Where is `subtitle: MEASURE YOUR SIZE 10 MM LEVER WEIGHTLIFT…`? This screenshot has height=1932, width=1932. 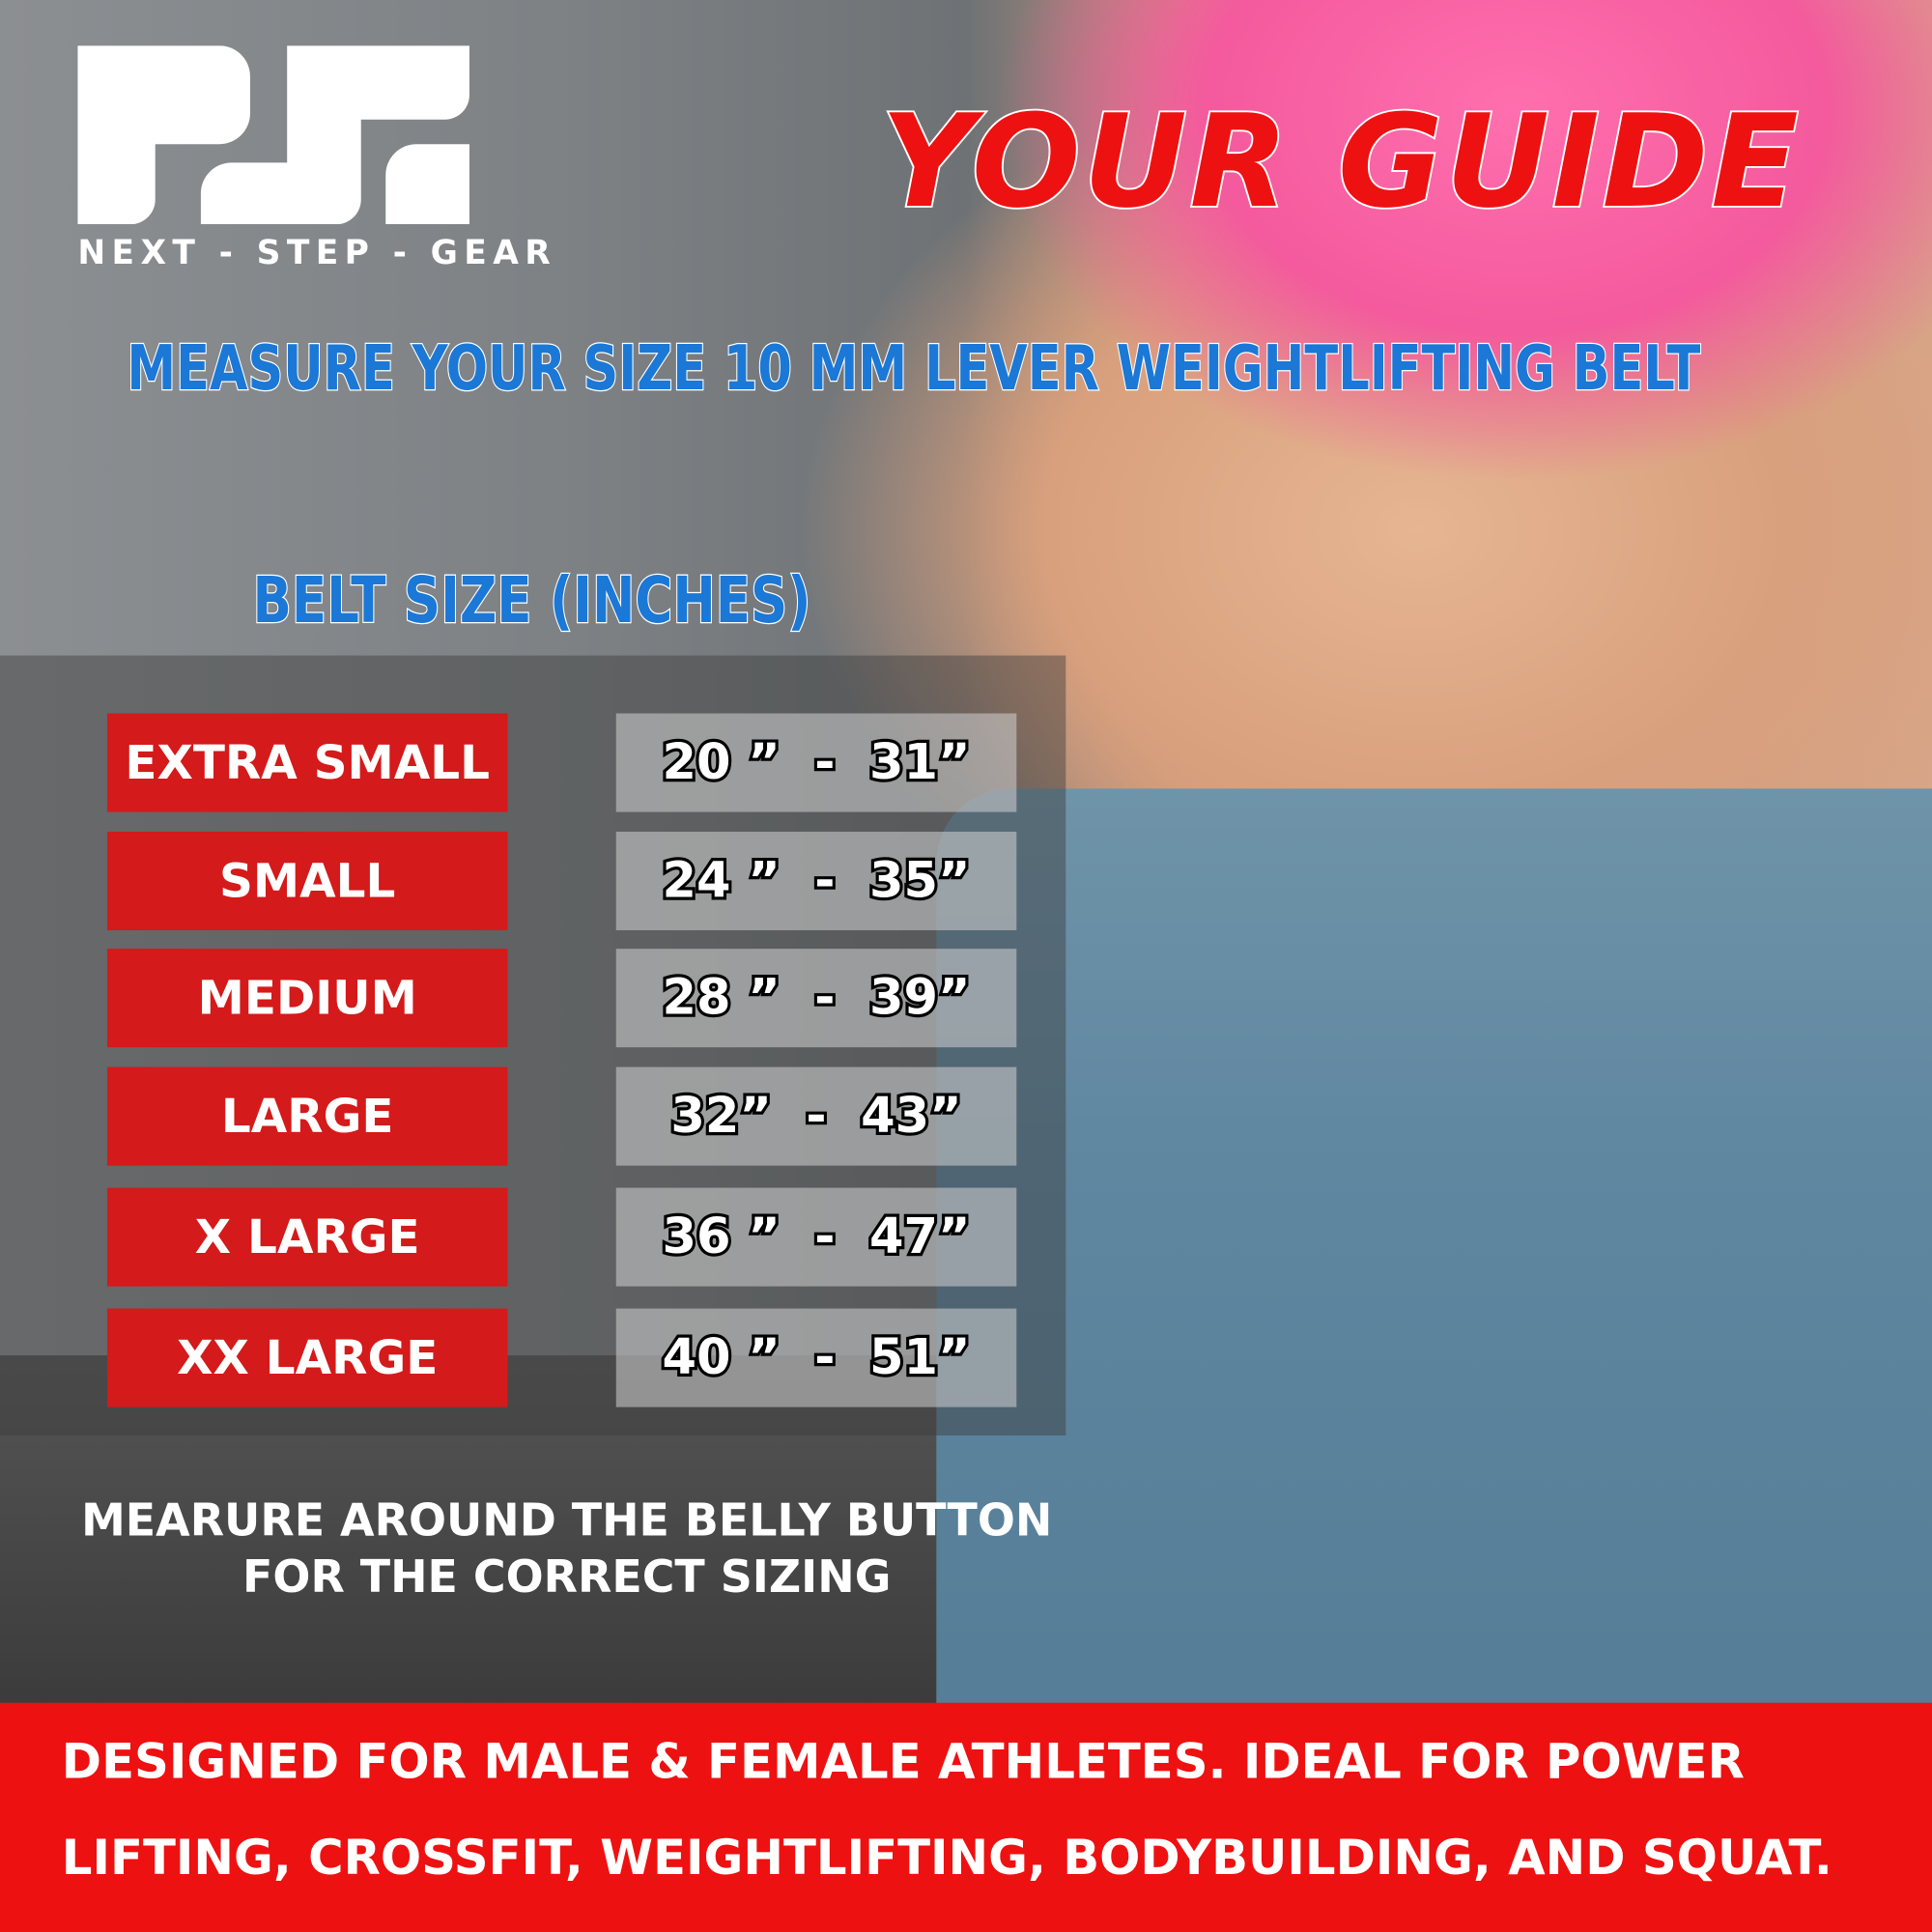
subtitle: MEASURE YOUR SIZE 10 MM LEVER WEIGHTLIFT… is located at coordinates (913, 368).